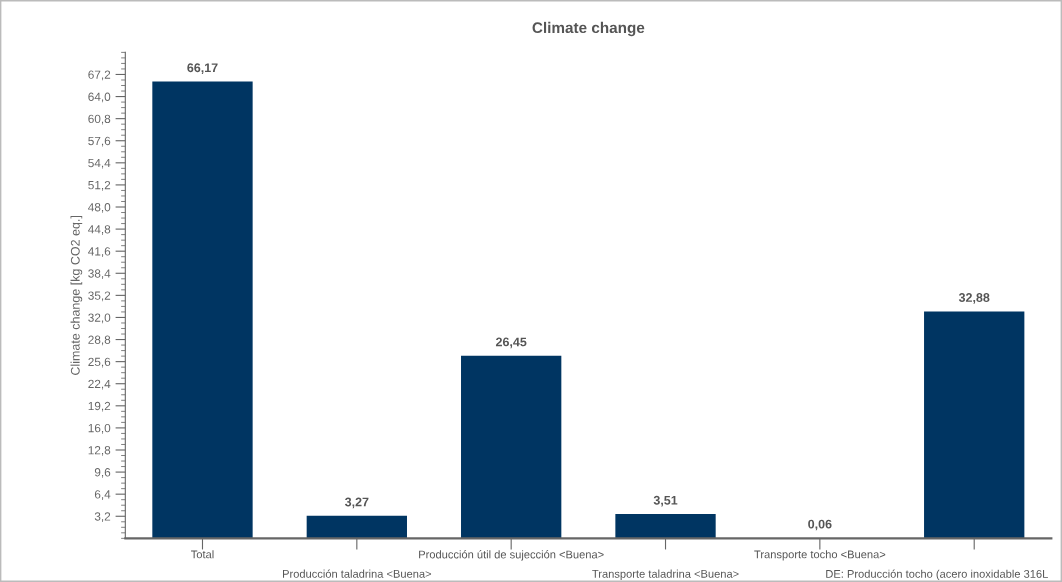 This screenshot has height=582, width=1062. I want to click on y-tick-label: 16,0, so click(99, 428).